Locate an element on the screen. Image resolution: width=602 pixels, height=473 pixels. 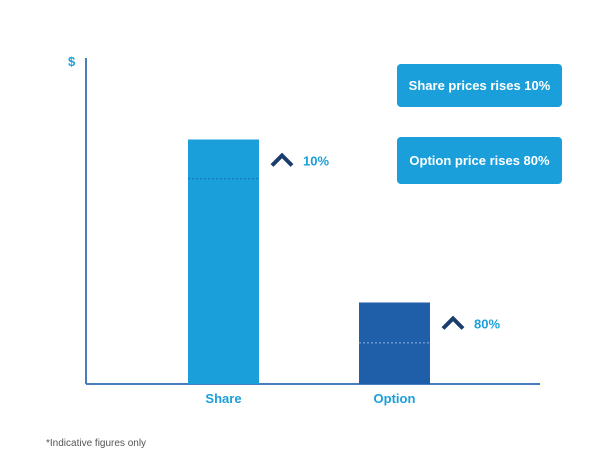
x-tick-label: Option is located at coordinates (395, 398).